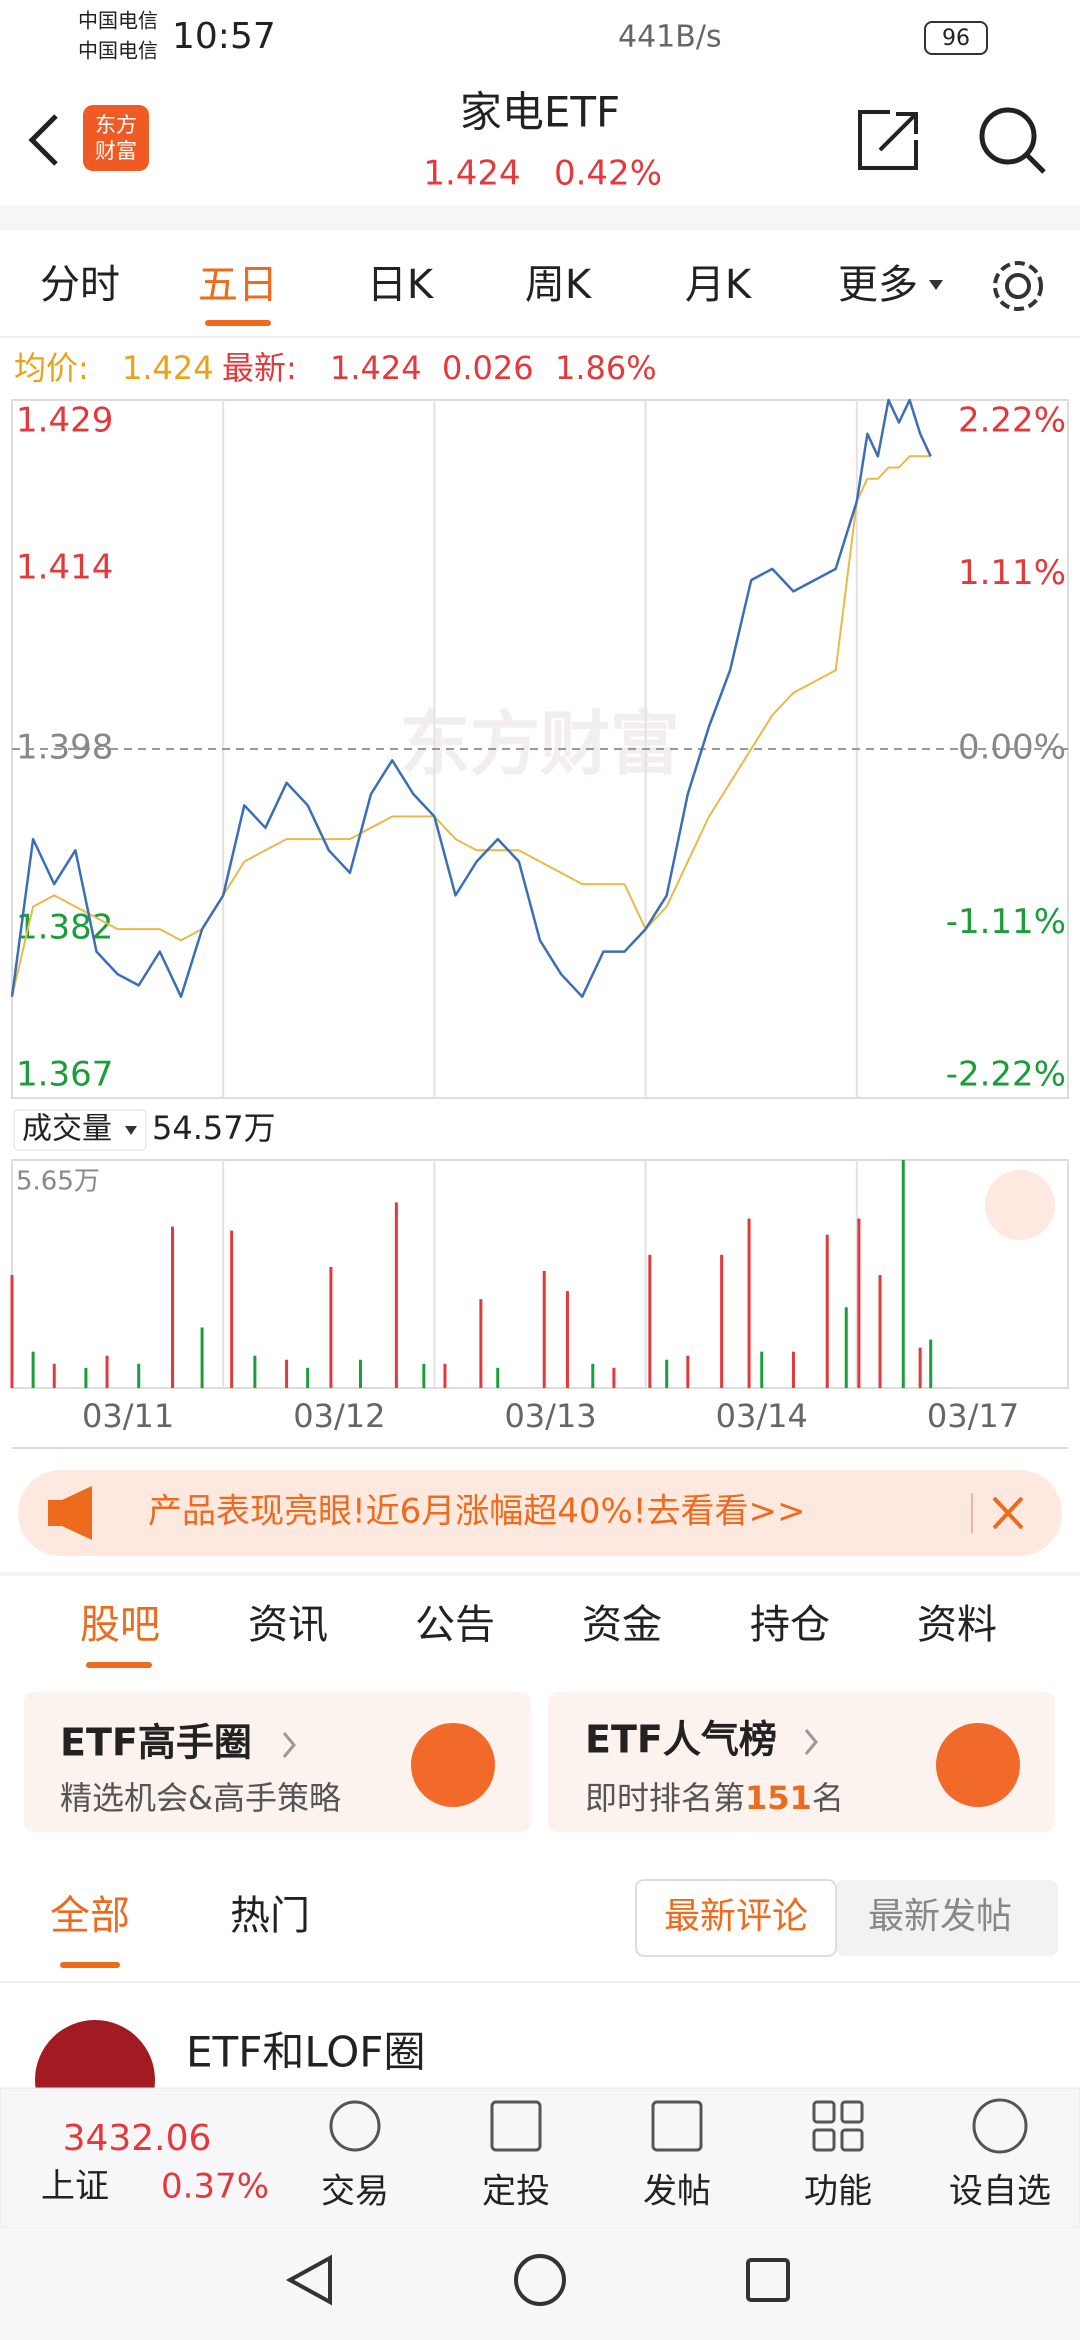 This screenshot has height=2340, width=1080. I want to click on avg-value: 1.424, so click(168, 368).